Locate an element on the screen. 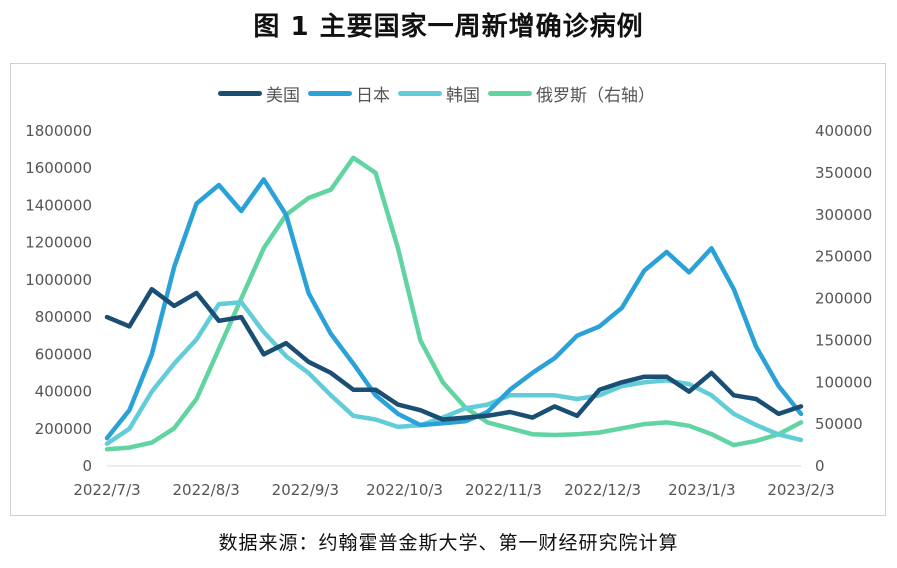 The image size is (897, 568). y-left-tick-label: 400000 is located at coordinates (63, 392).